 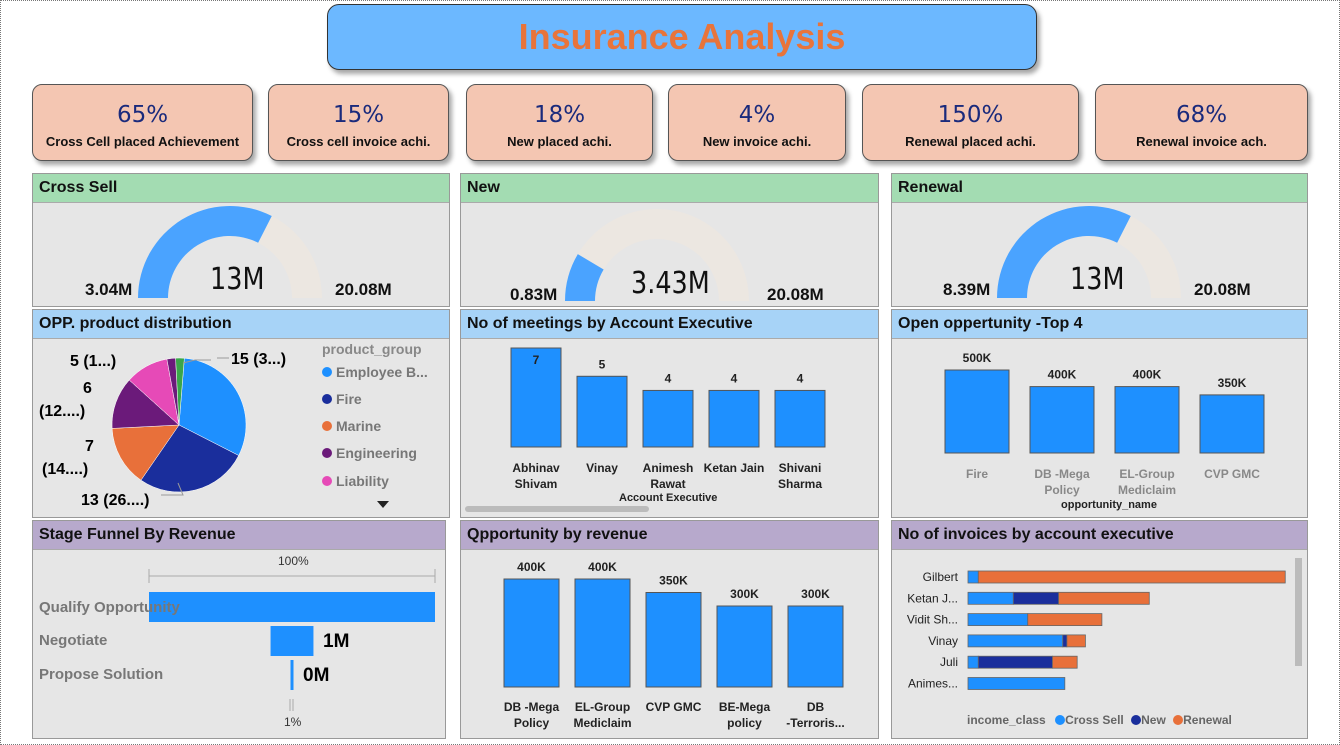 What do you see at coordinates (1153, 720) in the screenshot?
I see `legend-label: New` at bounding box center [1153, 720].